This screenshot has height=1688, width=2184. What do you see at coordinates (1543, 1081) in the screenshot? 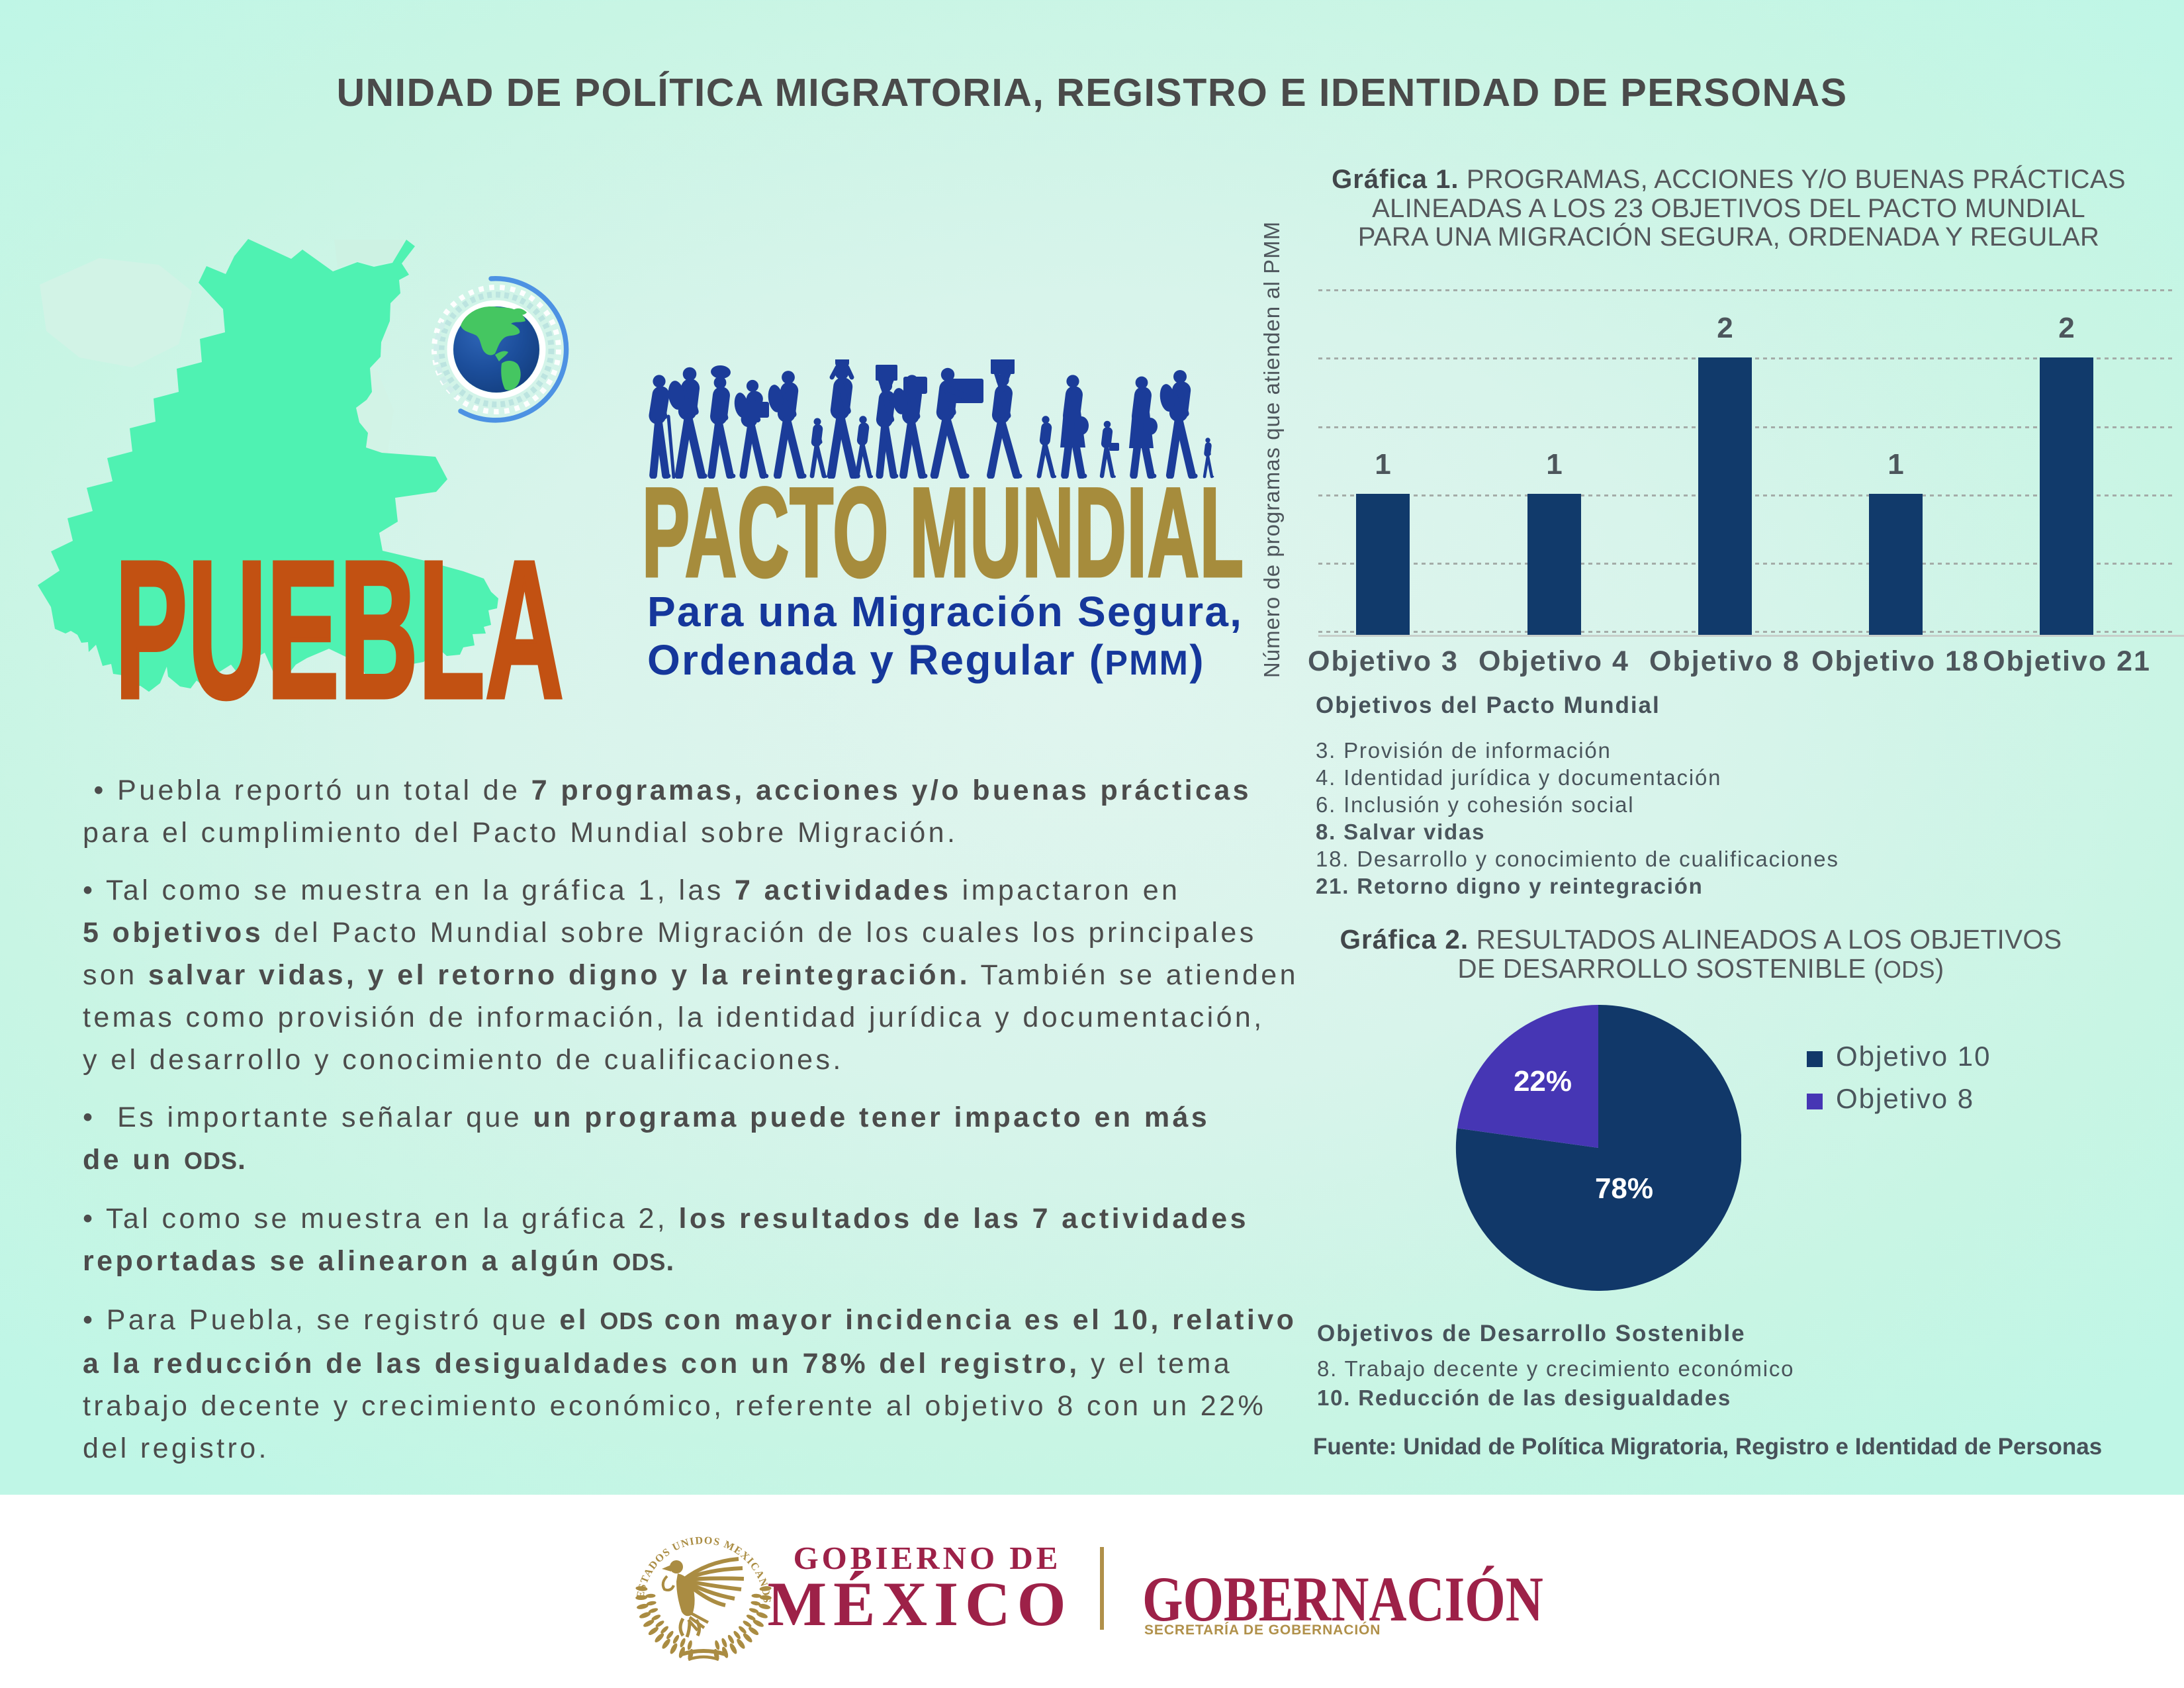
I see `svg-text: 22%` at bounding box center [1543, 1081].